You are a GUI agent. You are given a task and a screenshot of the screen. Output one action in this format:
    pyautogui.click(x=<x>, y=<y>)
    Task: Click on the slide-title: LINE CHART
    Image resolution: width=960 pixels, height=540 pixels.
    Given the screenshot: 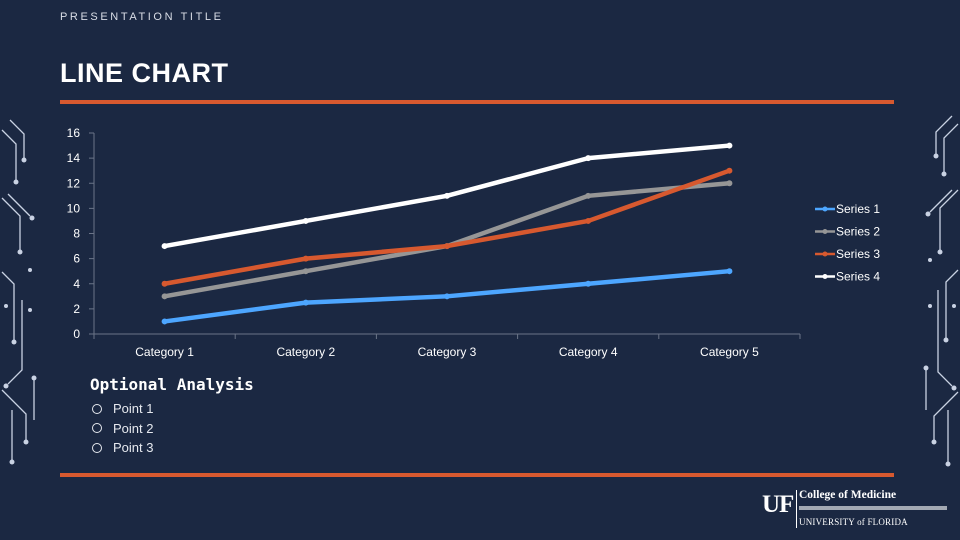 What is the action you would take?
    pyautogui.click(x=144, y=73)
    